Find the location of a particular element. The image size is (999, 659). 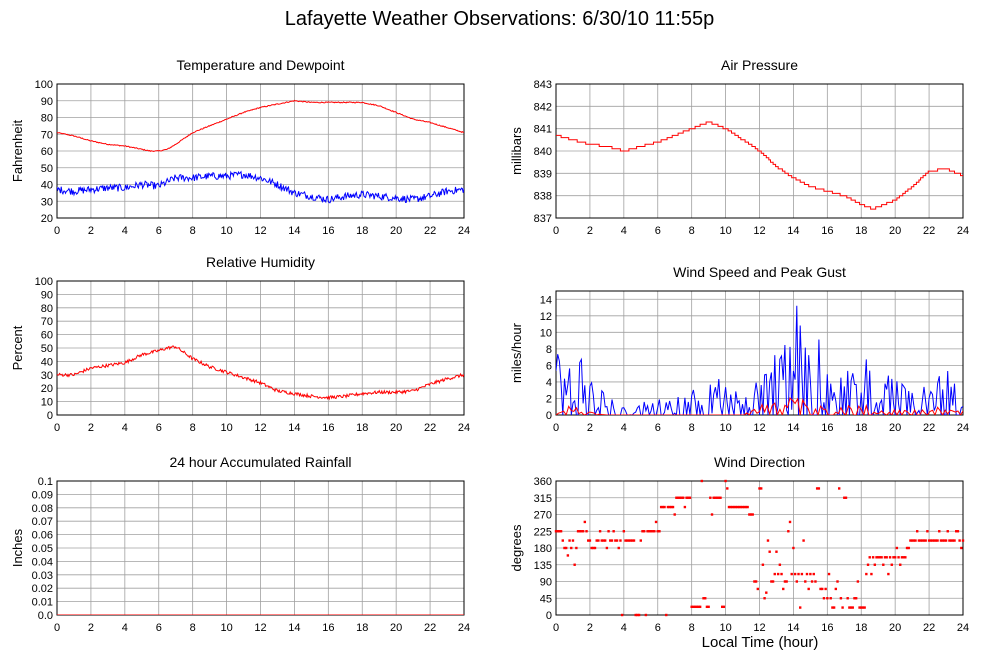

y-tick-label: 0.1 is located at coordinates (45, 482).